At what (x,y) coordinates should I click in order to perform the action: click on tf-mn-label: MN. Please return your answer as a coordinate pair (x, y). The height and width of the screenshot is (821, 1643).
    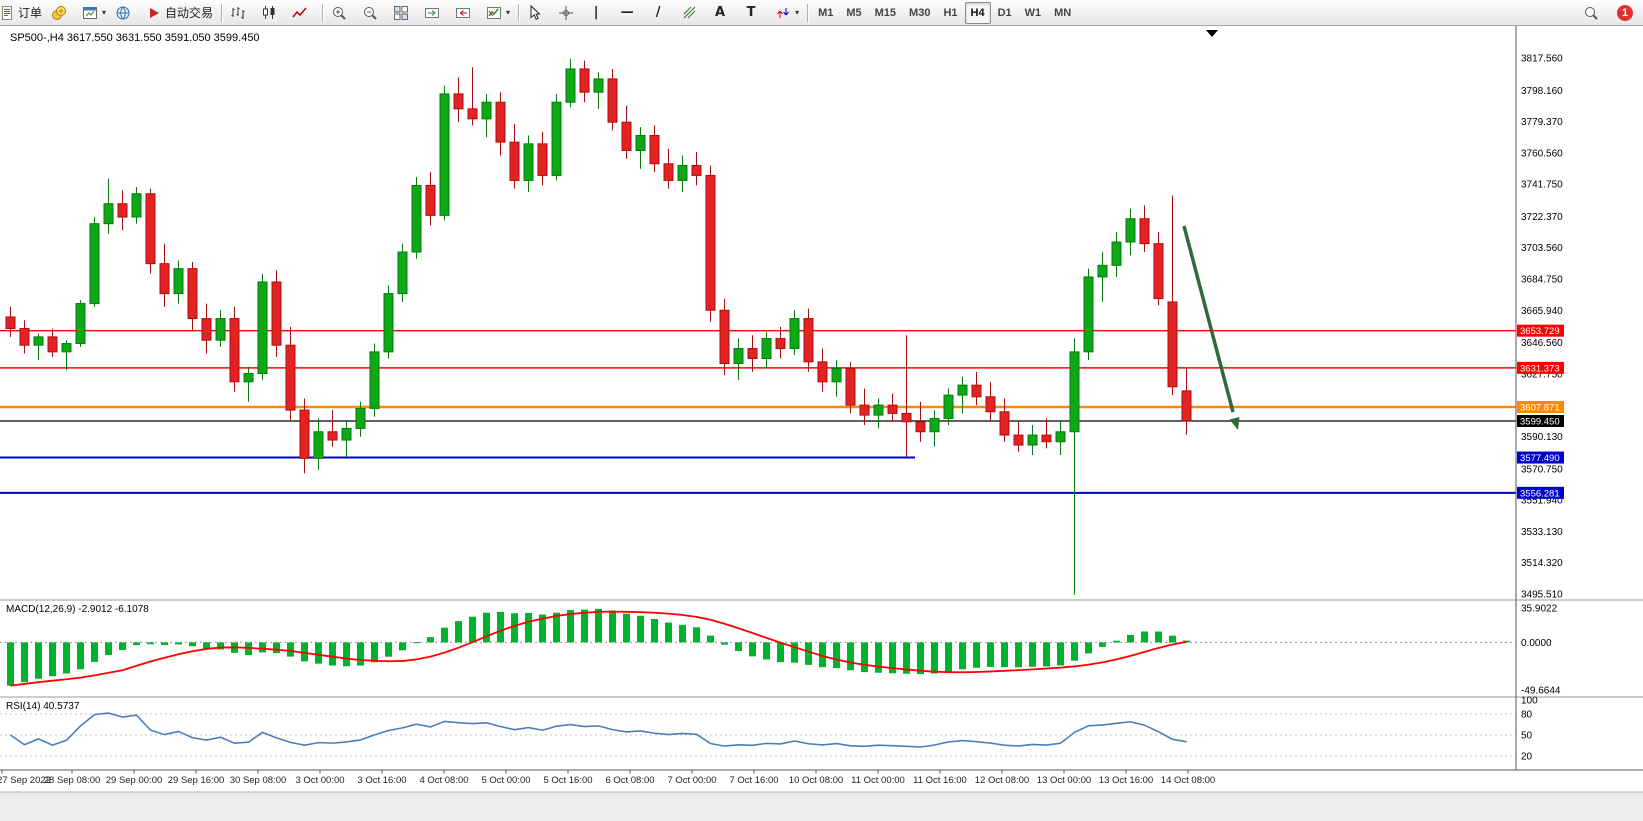
    Looking at the image, I should click on (1063, 12).